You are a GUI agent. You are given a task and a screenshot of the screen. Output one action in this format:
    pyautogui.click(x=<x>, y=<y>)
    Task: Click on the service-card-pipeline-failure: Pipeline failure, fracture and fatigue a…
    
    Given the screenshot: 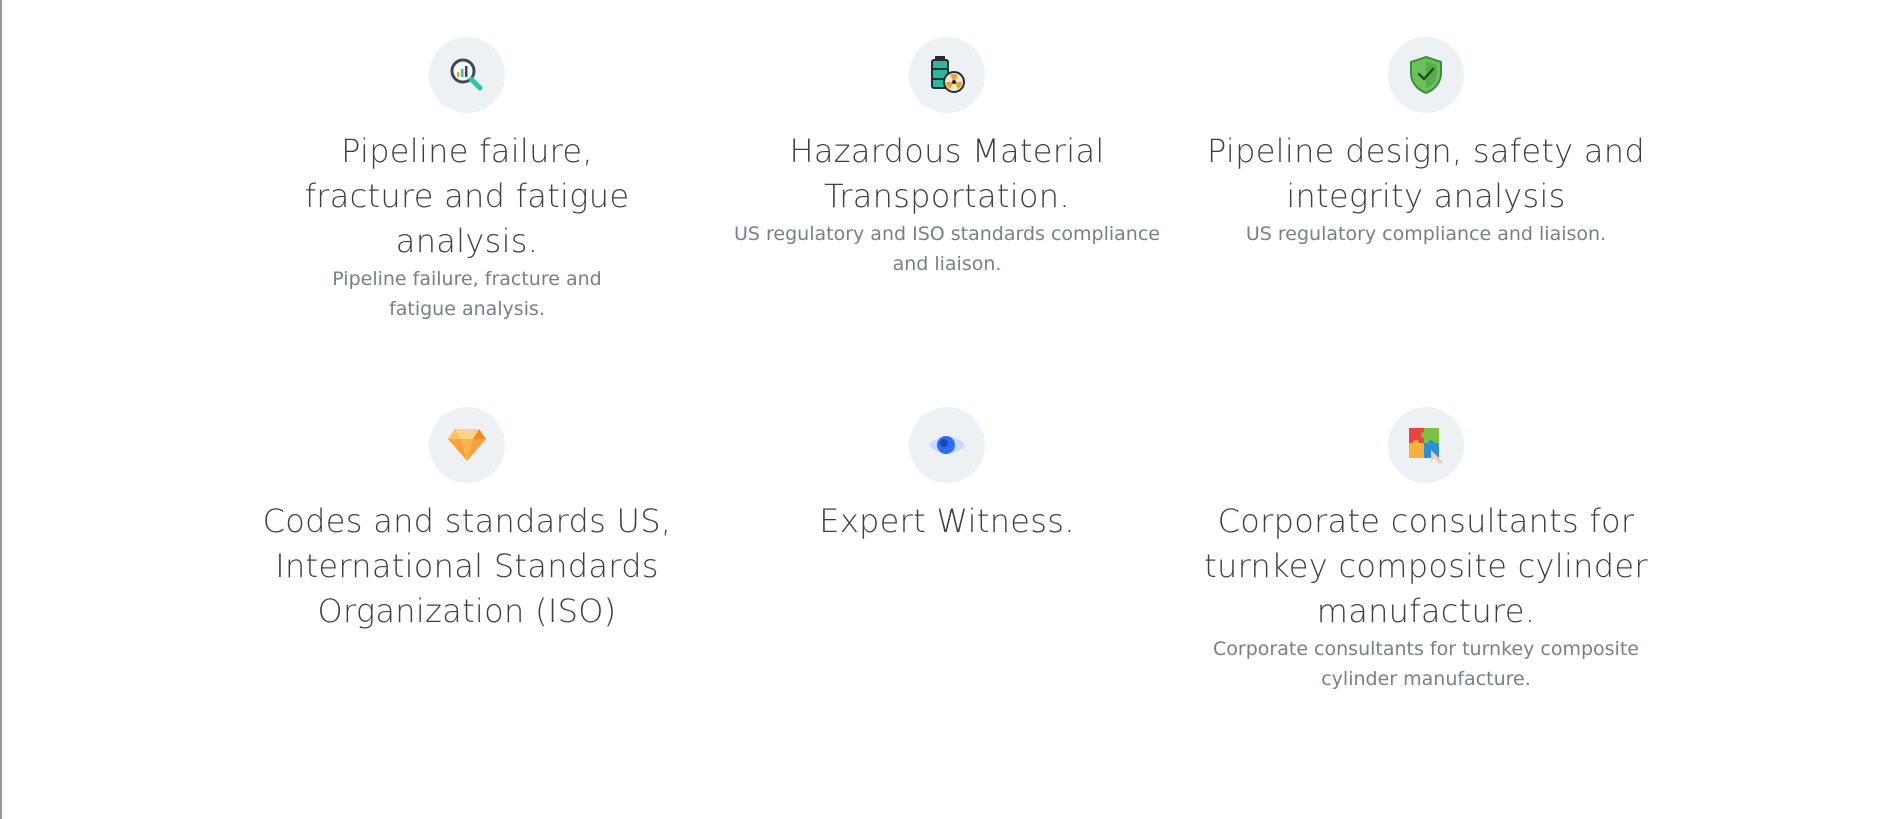 What is the action you would take?
    pyautogui.click(x=467, y=180)
    